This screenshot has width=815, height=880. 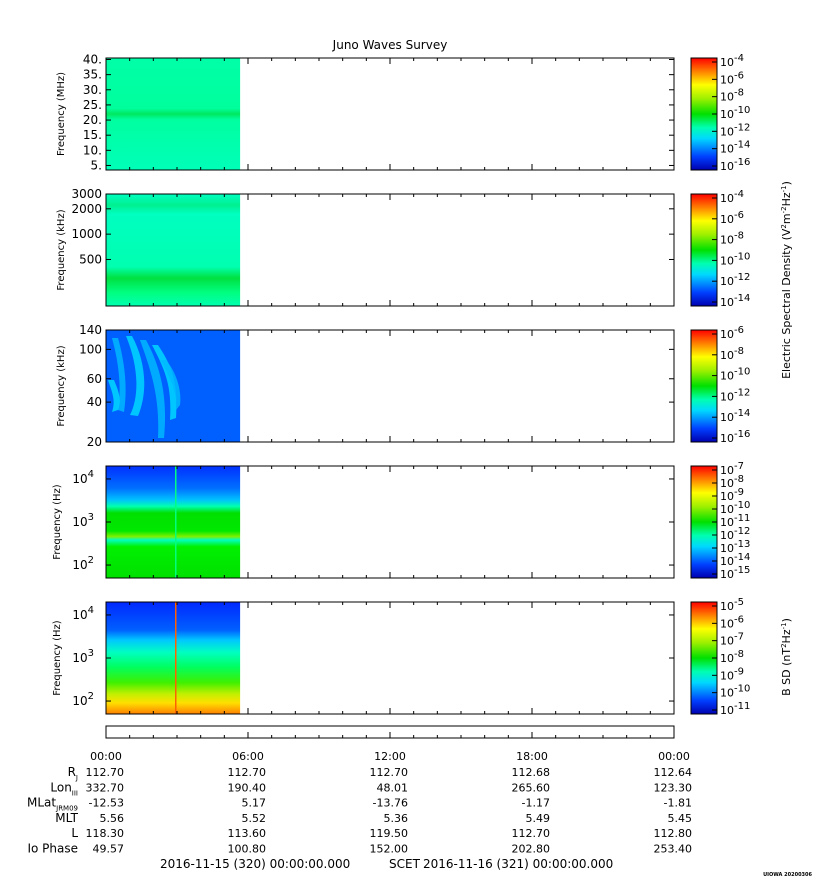 I want to click on time-axis-tick-label: 12:00, so click(x=390, y=756).